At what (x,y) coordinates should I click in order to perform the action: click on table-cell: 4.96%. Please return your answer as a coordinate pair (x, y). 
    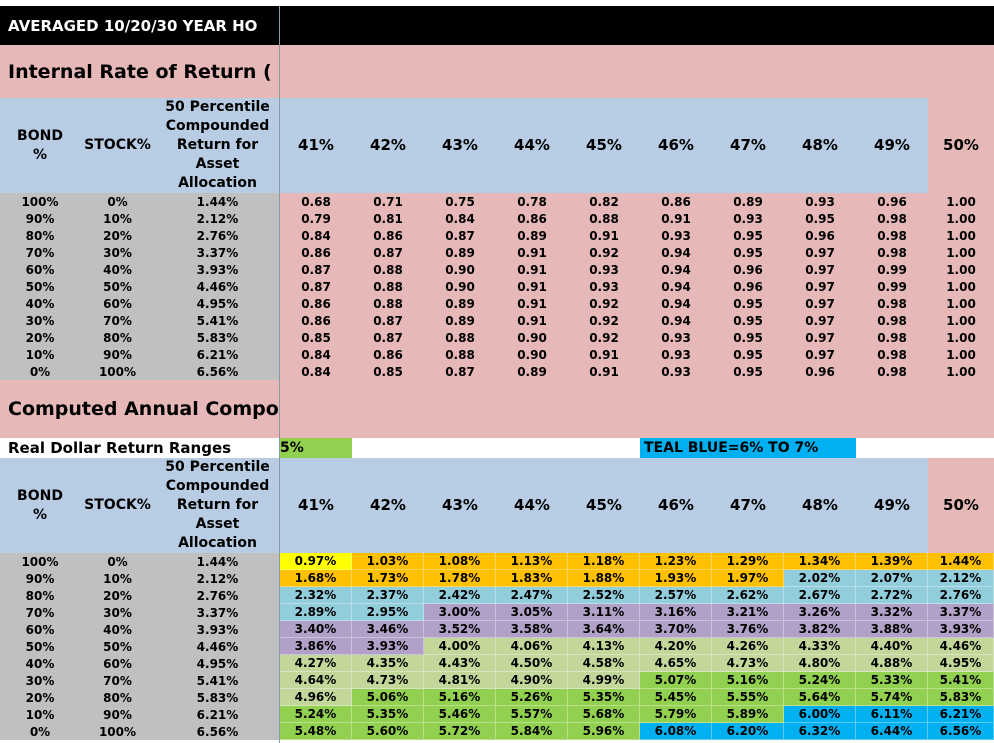
    Looking at the image, I should click on (316, 697).